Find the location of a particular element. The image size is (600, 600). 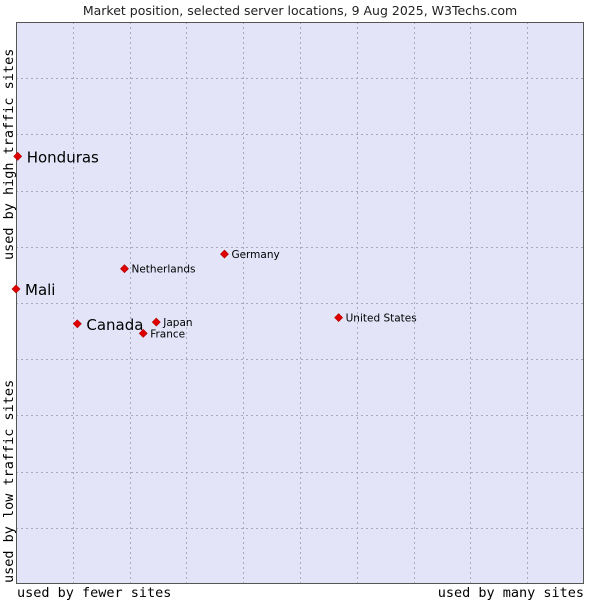

x-axis-label-left: used by fewer sites is located at coordinates (94, 592).